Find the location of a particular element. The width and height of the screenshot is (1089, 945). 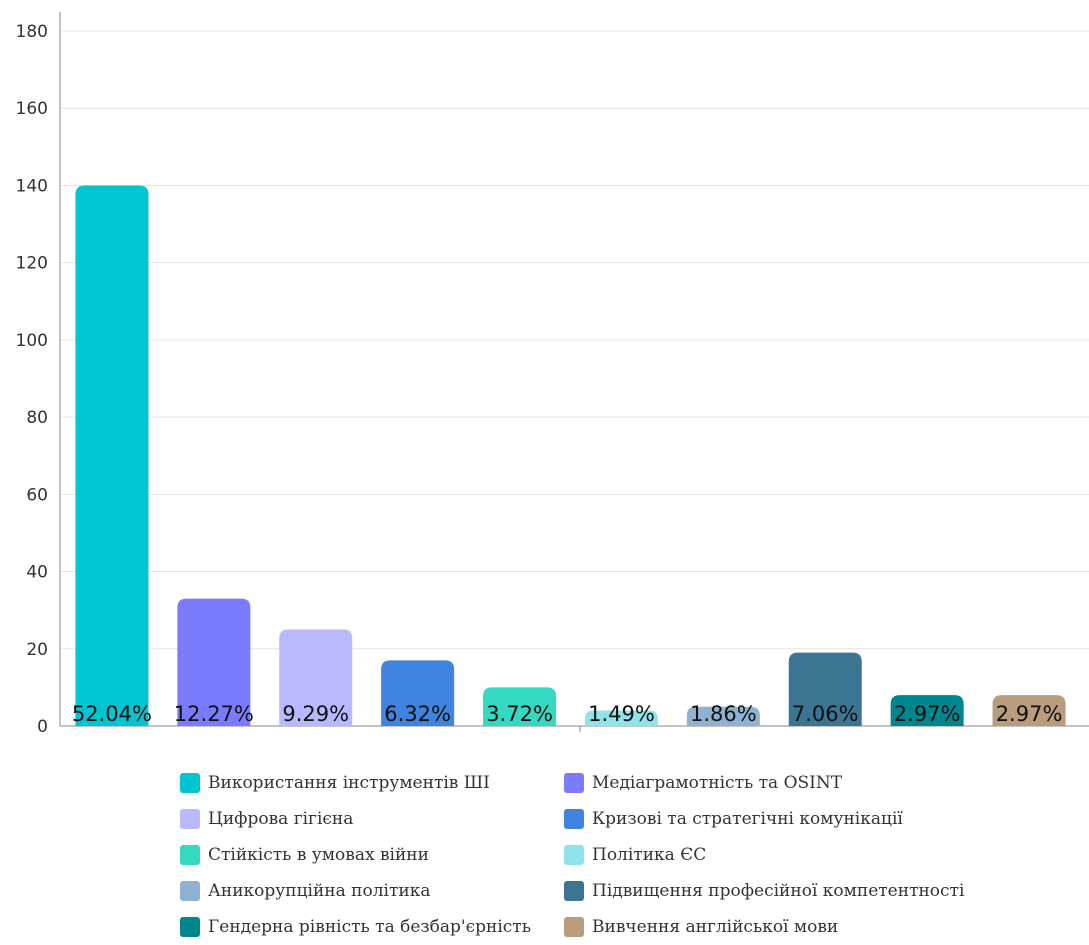

y-tick-label: 180 is located at coordinates (32, 32).